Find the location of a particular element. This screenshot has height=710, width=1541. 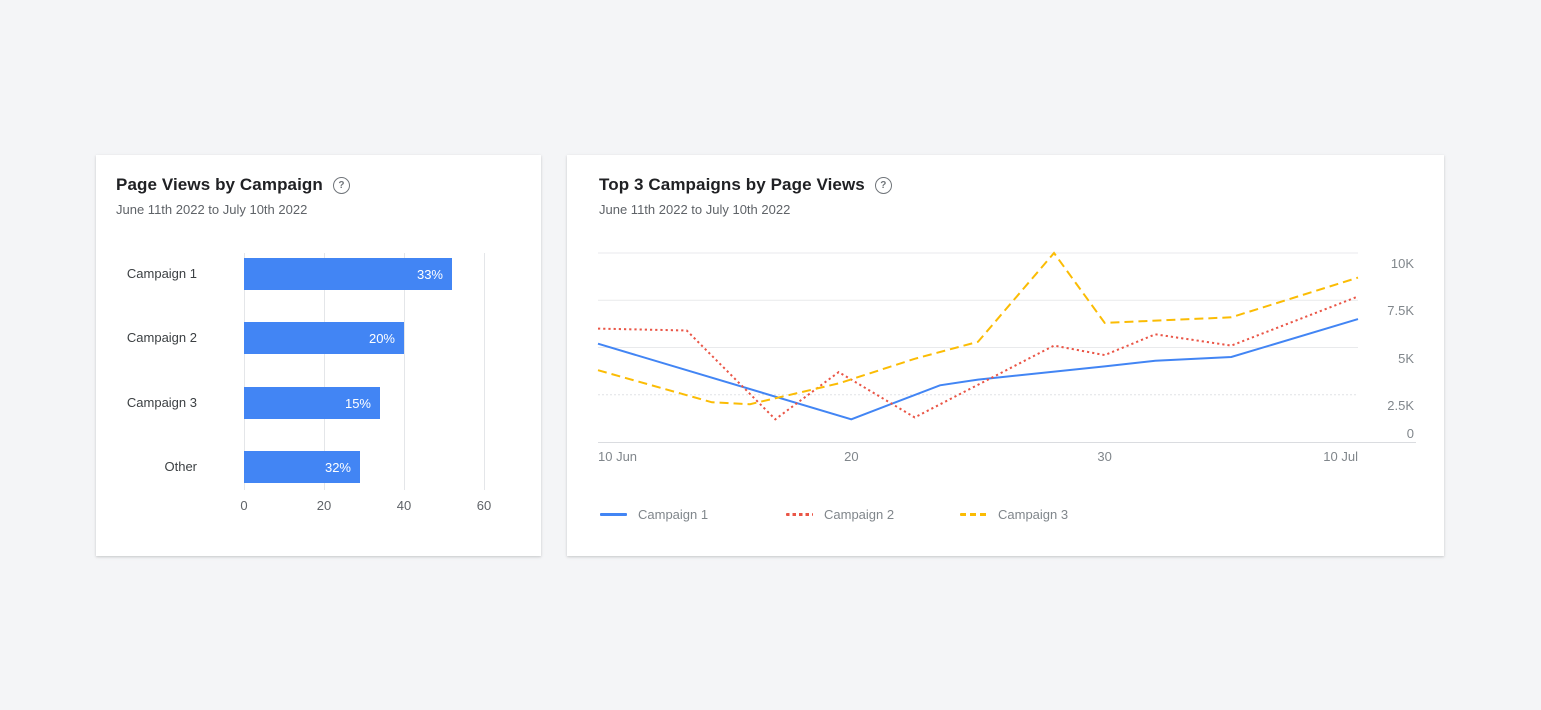

bar-chart-title: Page Views by Campaign is located at coordinates (219, 184).